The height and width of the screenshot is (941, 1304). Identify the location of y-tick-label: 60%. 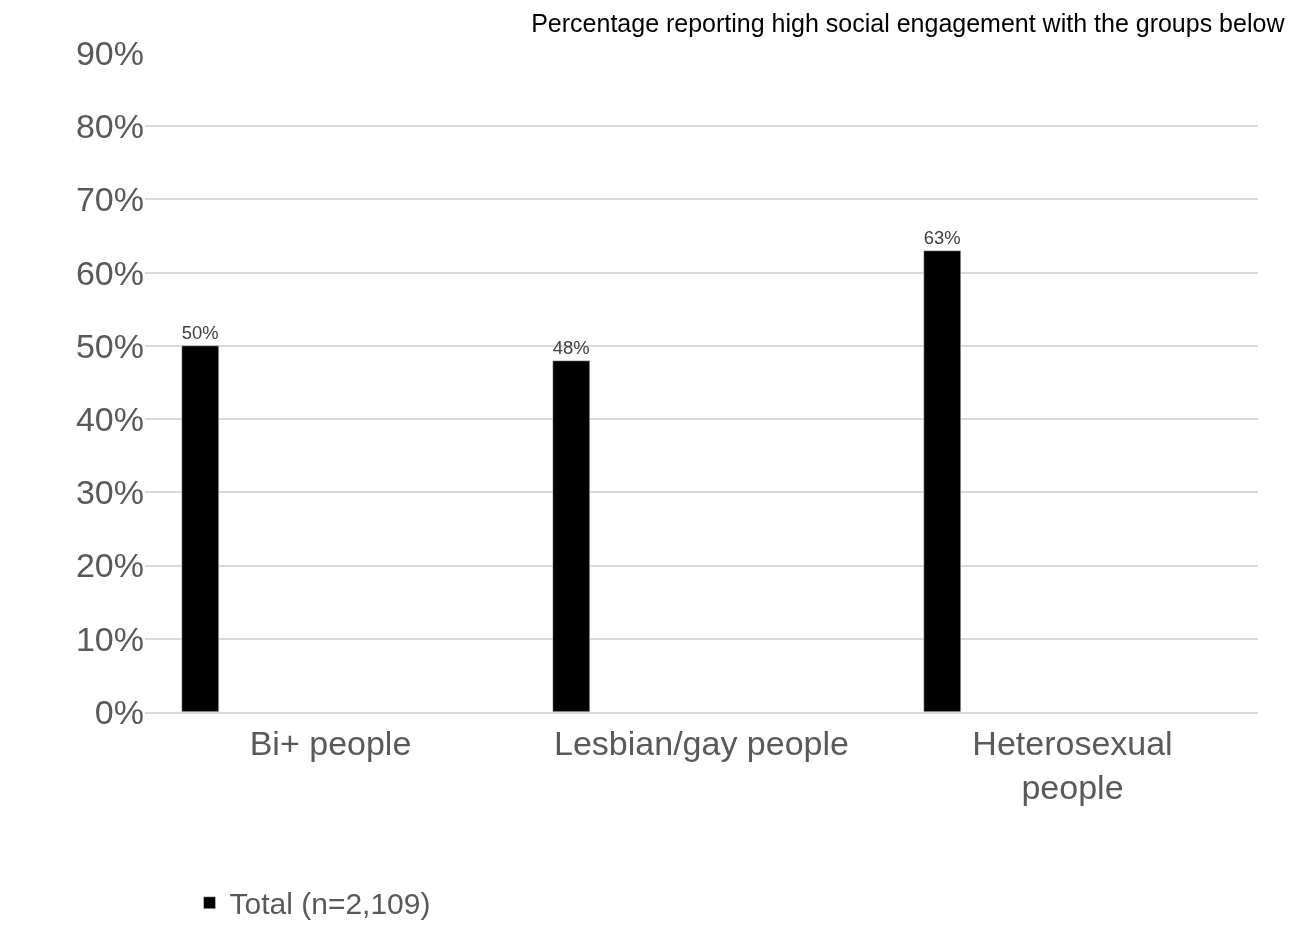
(109, 272).